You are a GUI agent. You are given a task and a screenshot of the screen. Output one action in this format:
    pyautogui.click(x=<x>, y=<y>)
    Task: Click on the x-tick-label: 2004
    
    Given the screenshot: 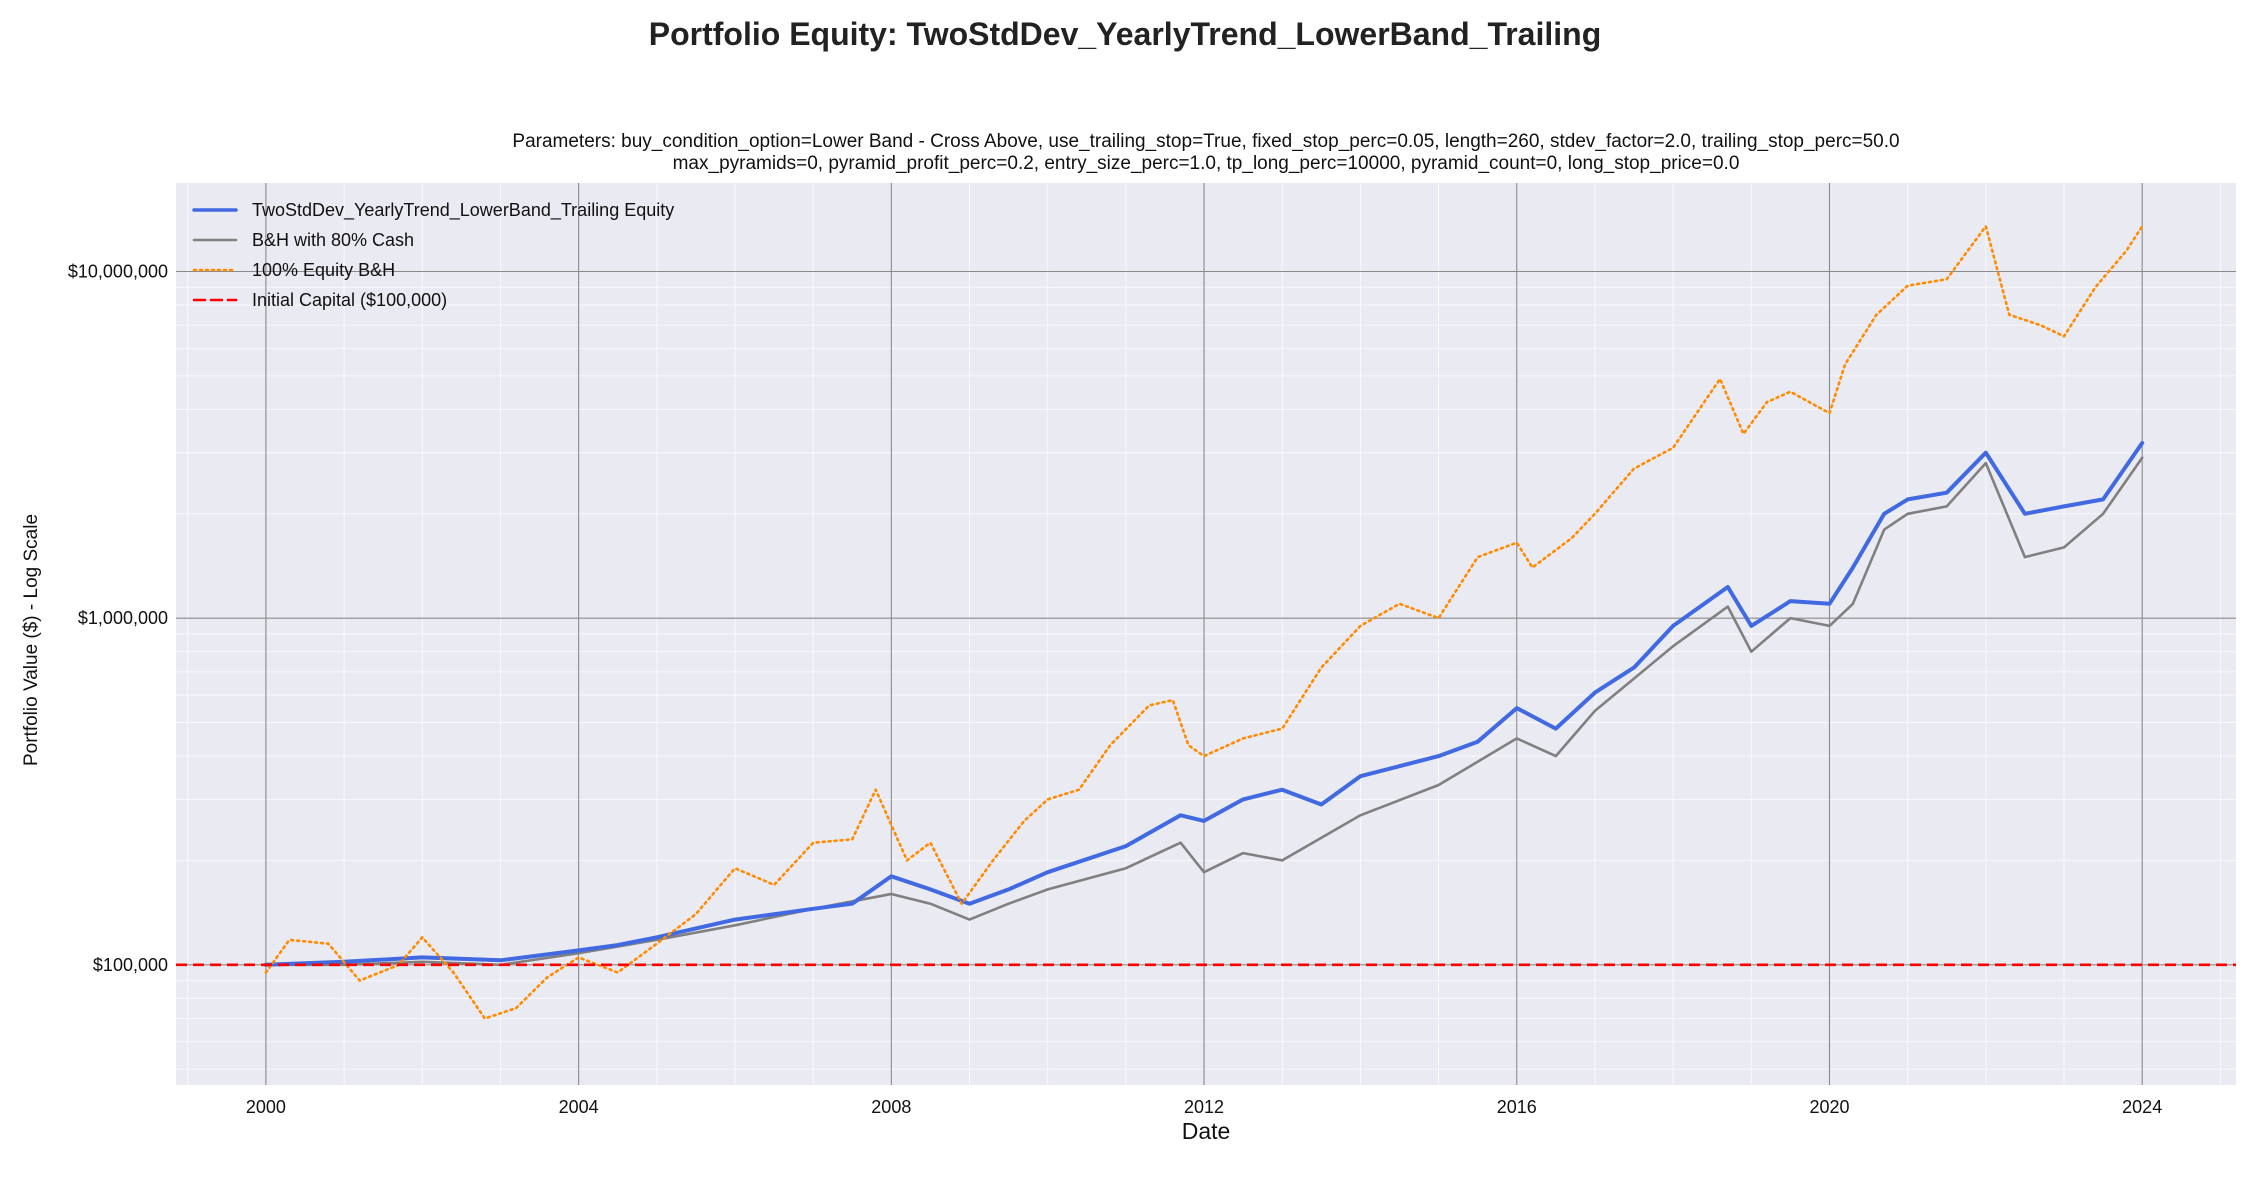 What is the action you would take?
    pyautogui.click(x=579, y=1107)
    